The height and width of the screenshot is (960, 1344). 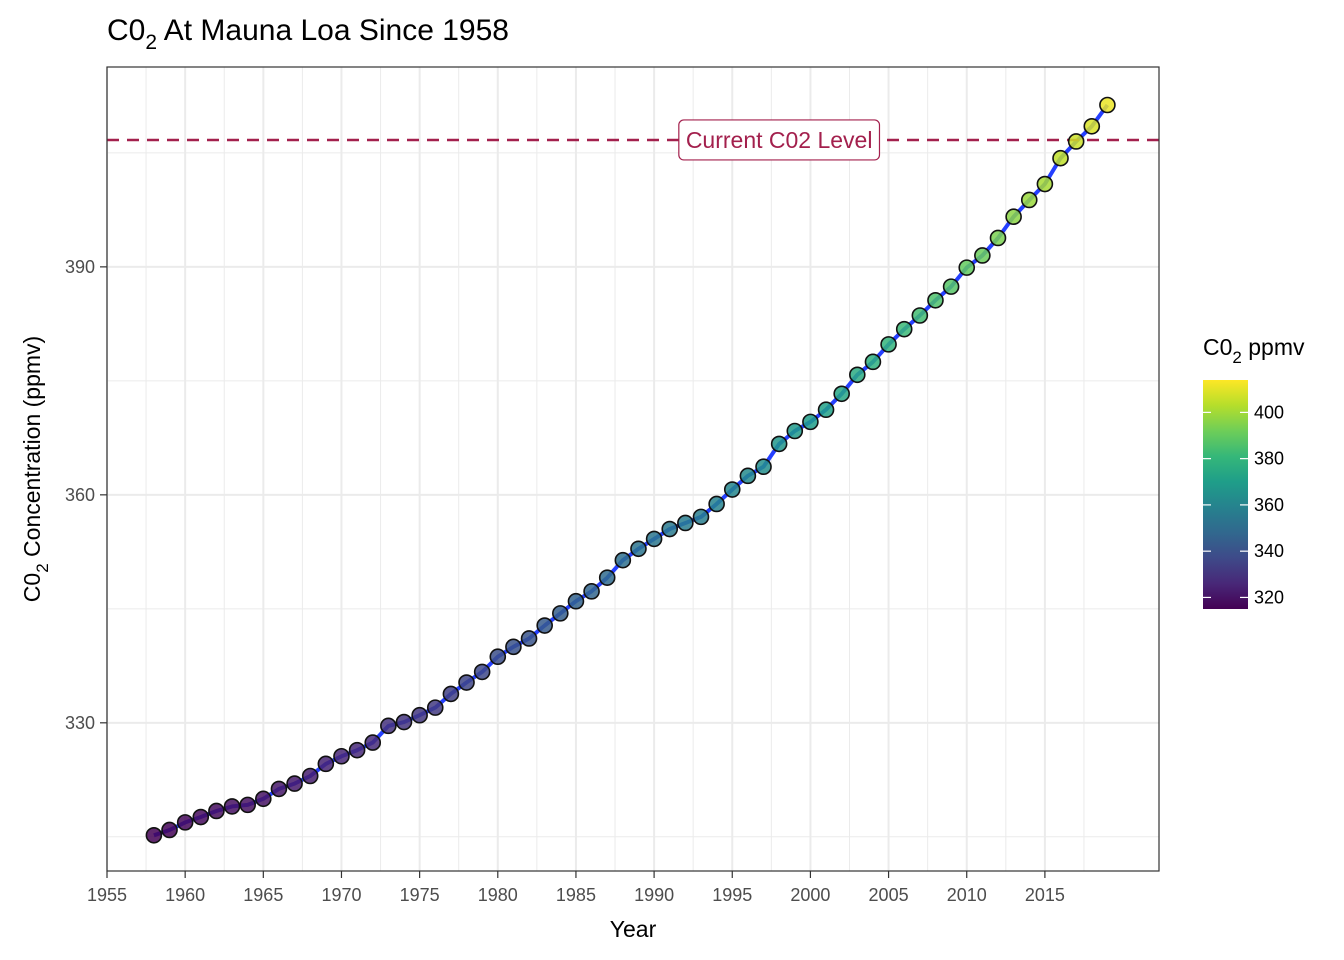 What do you see at coordinates (633, 929) in the screenshot?
I see `x-axis-title: Year` at bounding box center [633, 929].